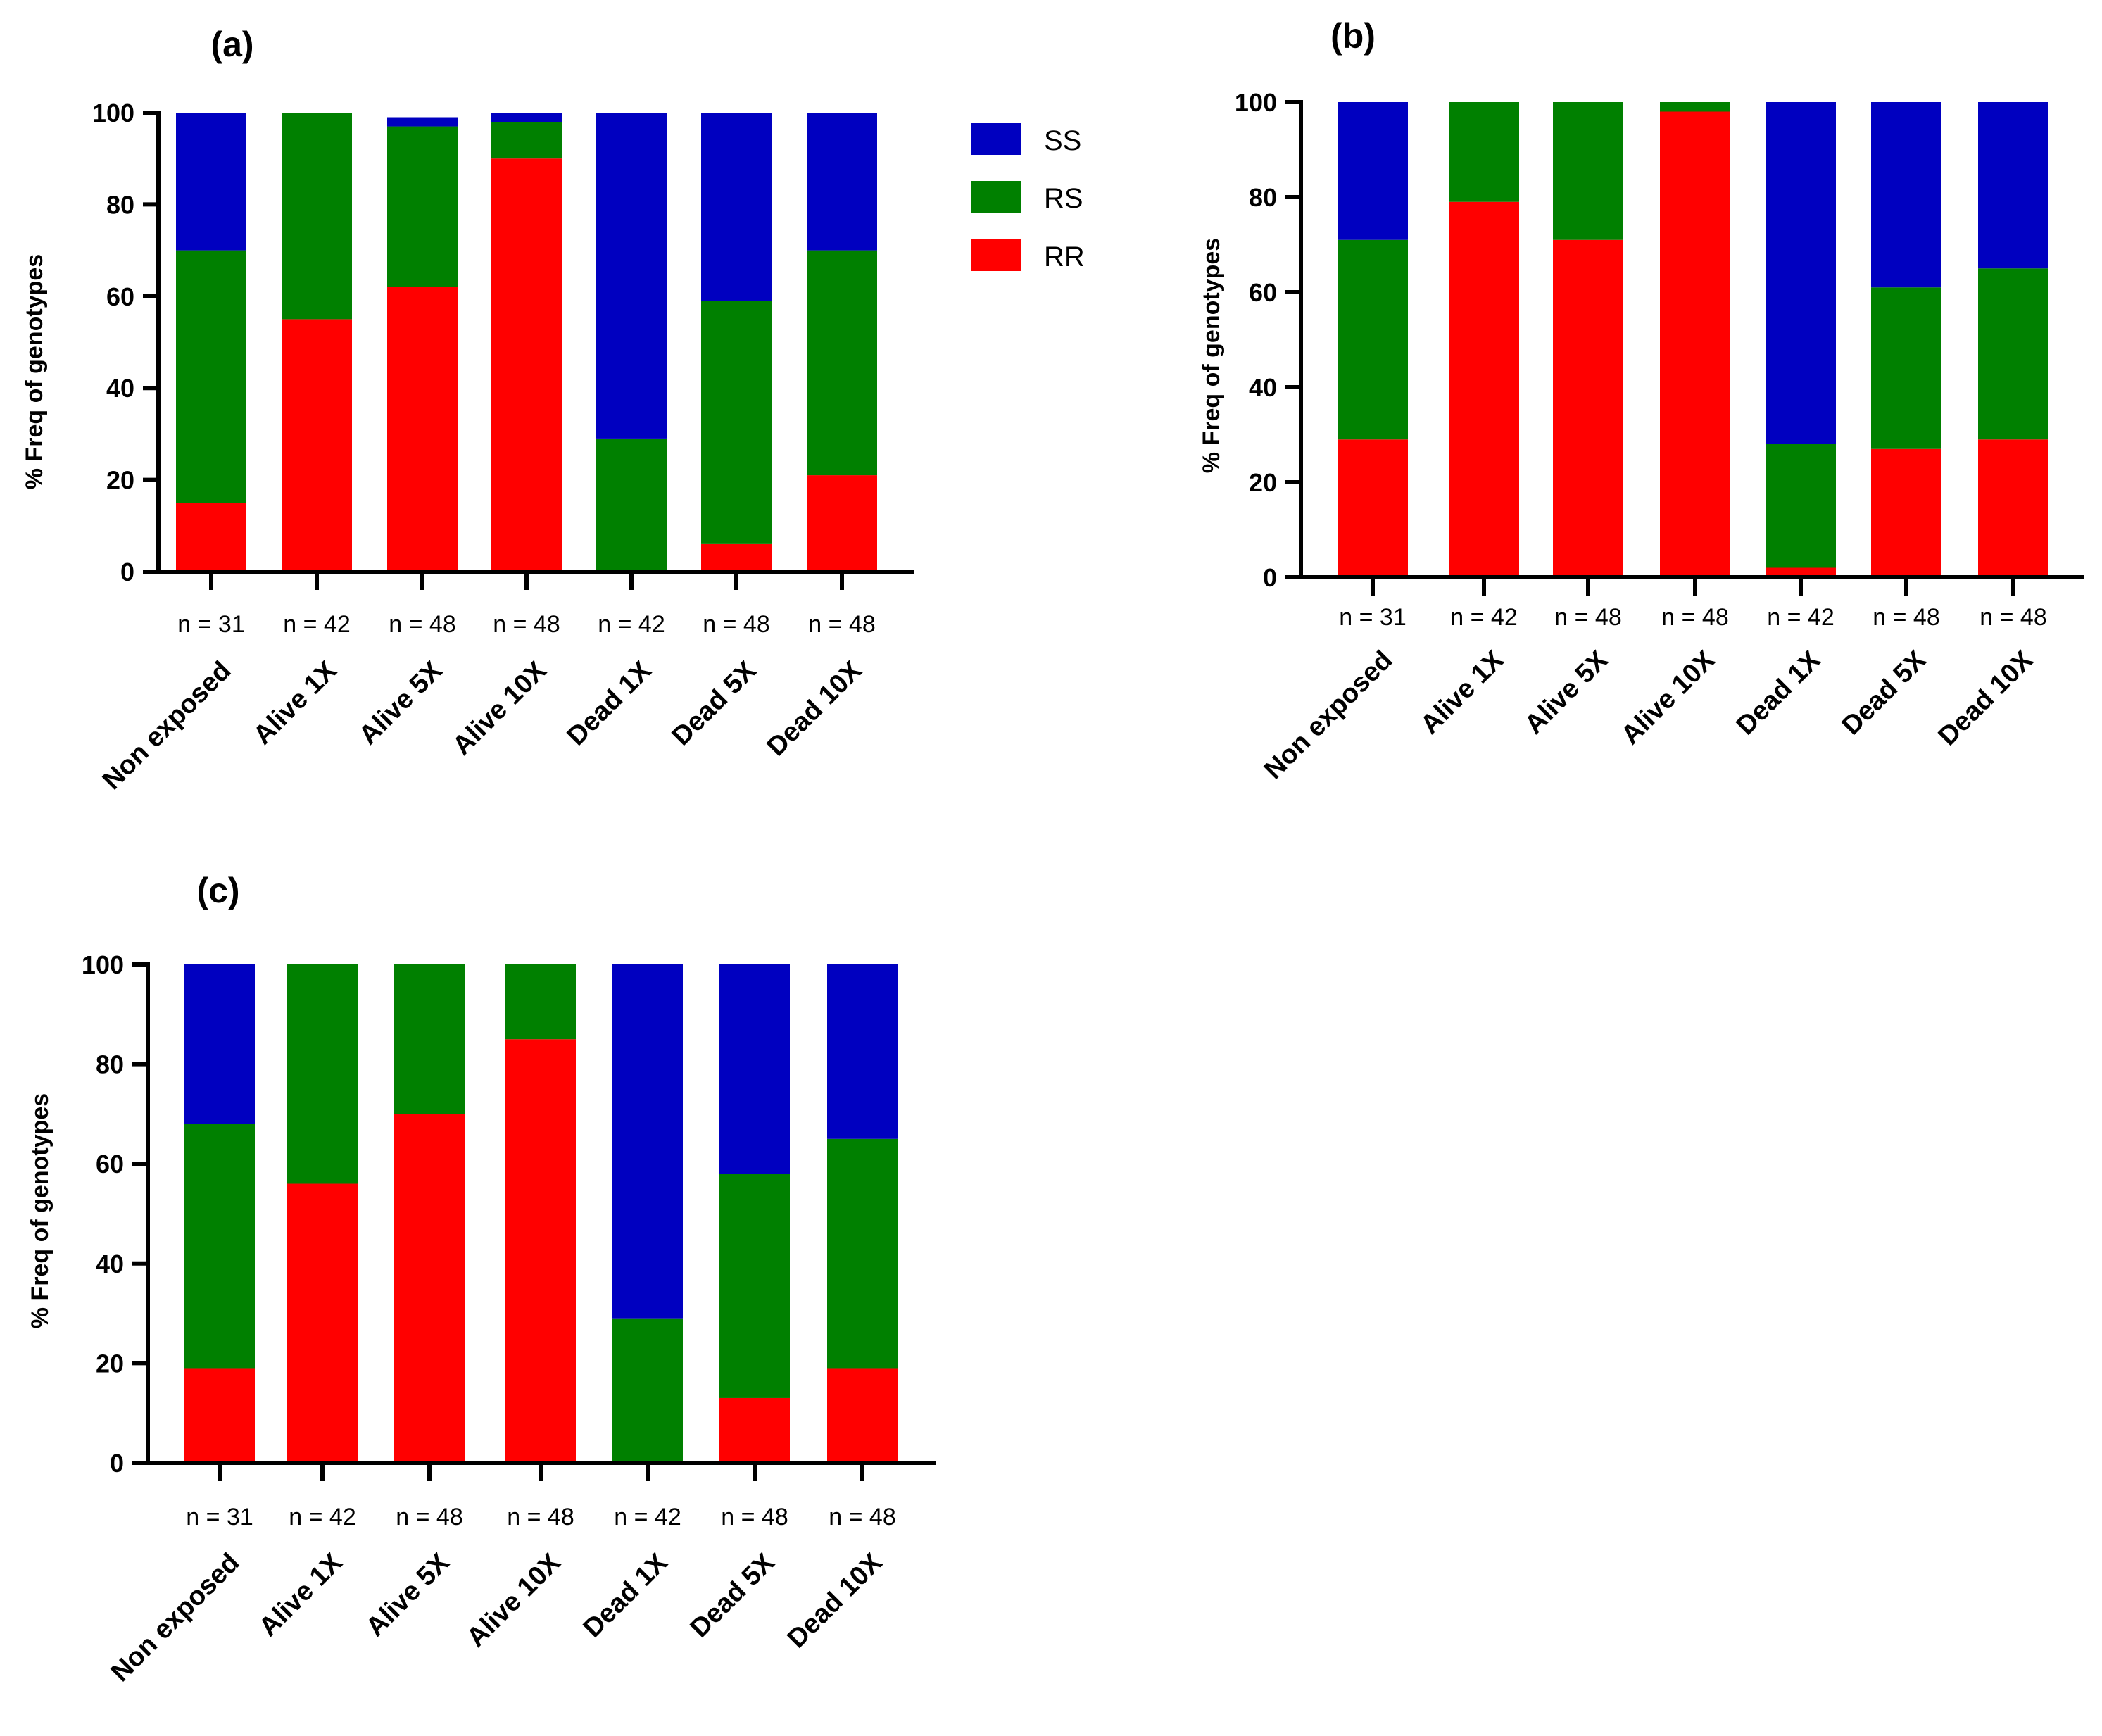 The width and height of the screenshot is (2102, 1736). What do you see at coordinates (1063, 198) in the screenshot?
I see `legend-label-rs: RS` at bounding box center [1063, 198].